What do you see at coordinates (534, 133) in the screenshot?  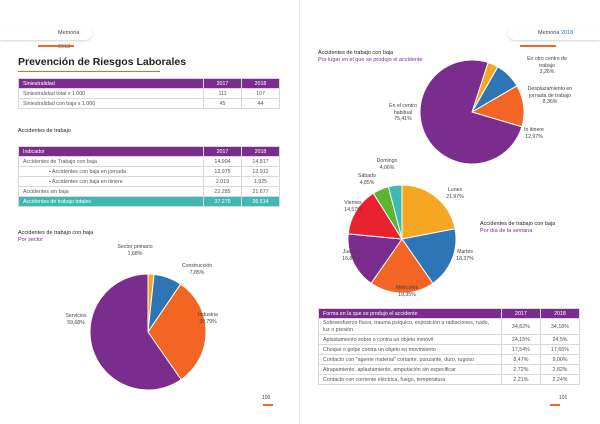 I see `pie-label: In itinere 12,97%` at bounding box center [534, 133].